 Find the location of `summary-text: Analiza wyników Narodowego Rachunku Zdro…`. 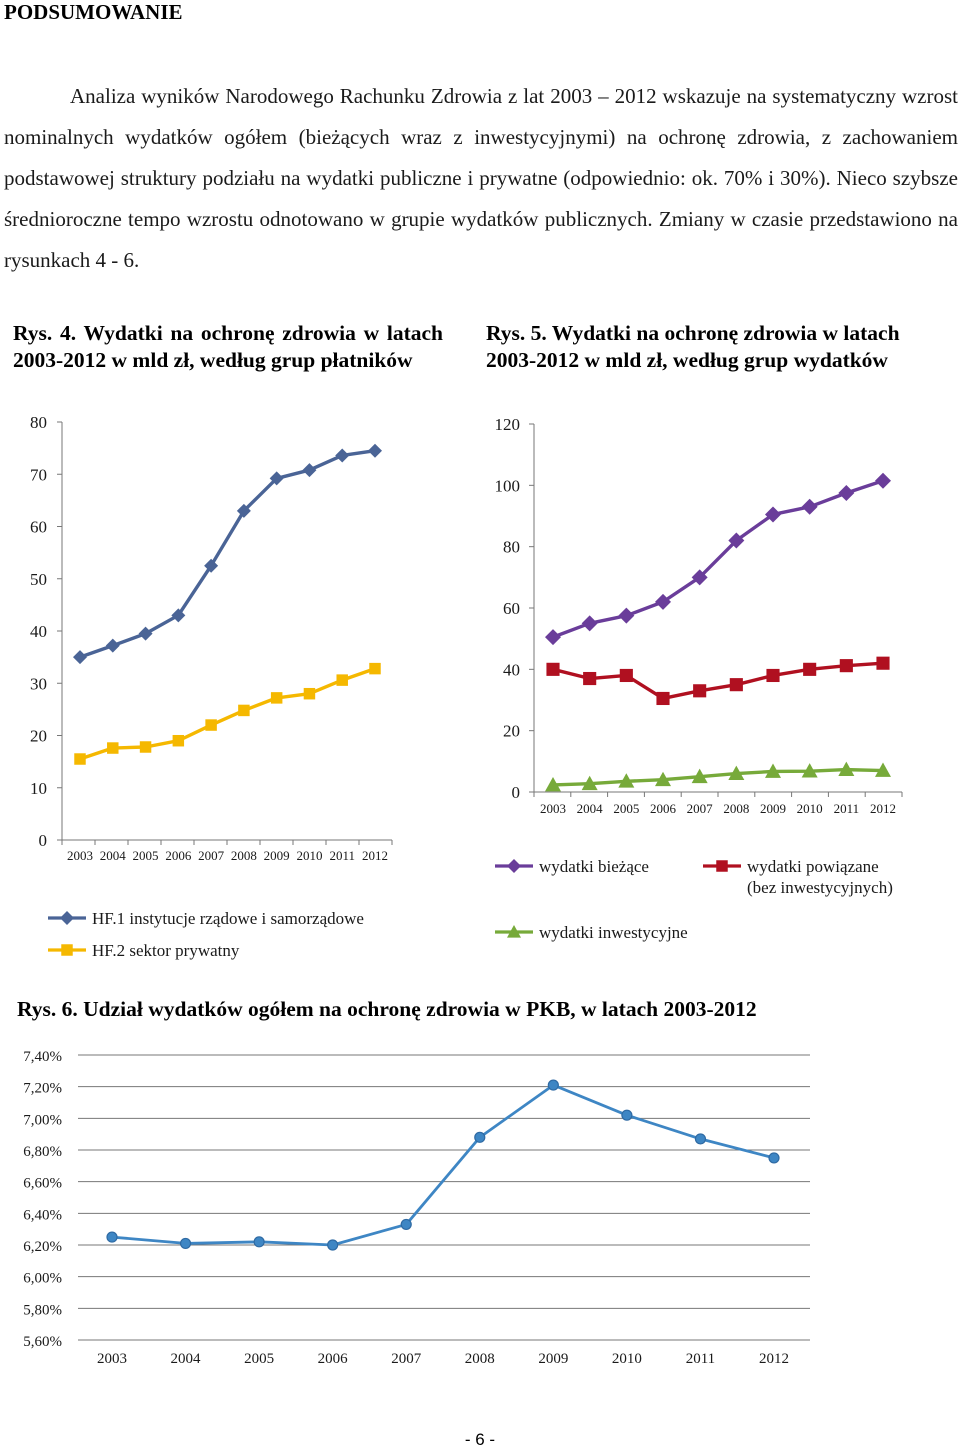

summary-text: Analiza wyników Narodowego Rachunku Zdro… is located at coordinates (481, 178).